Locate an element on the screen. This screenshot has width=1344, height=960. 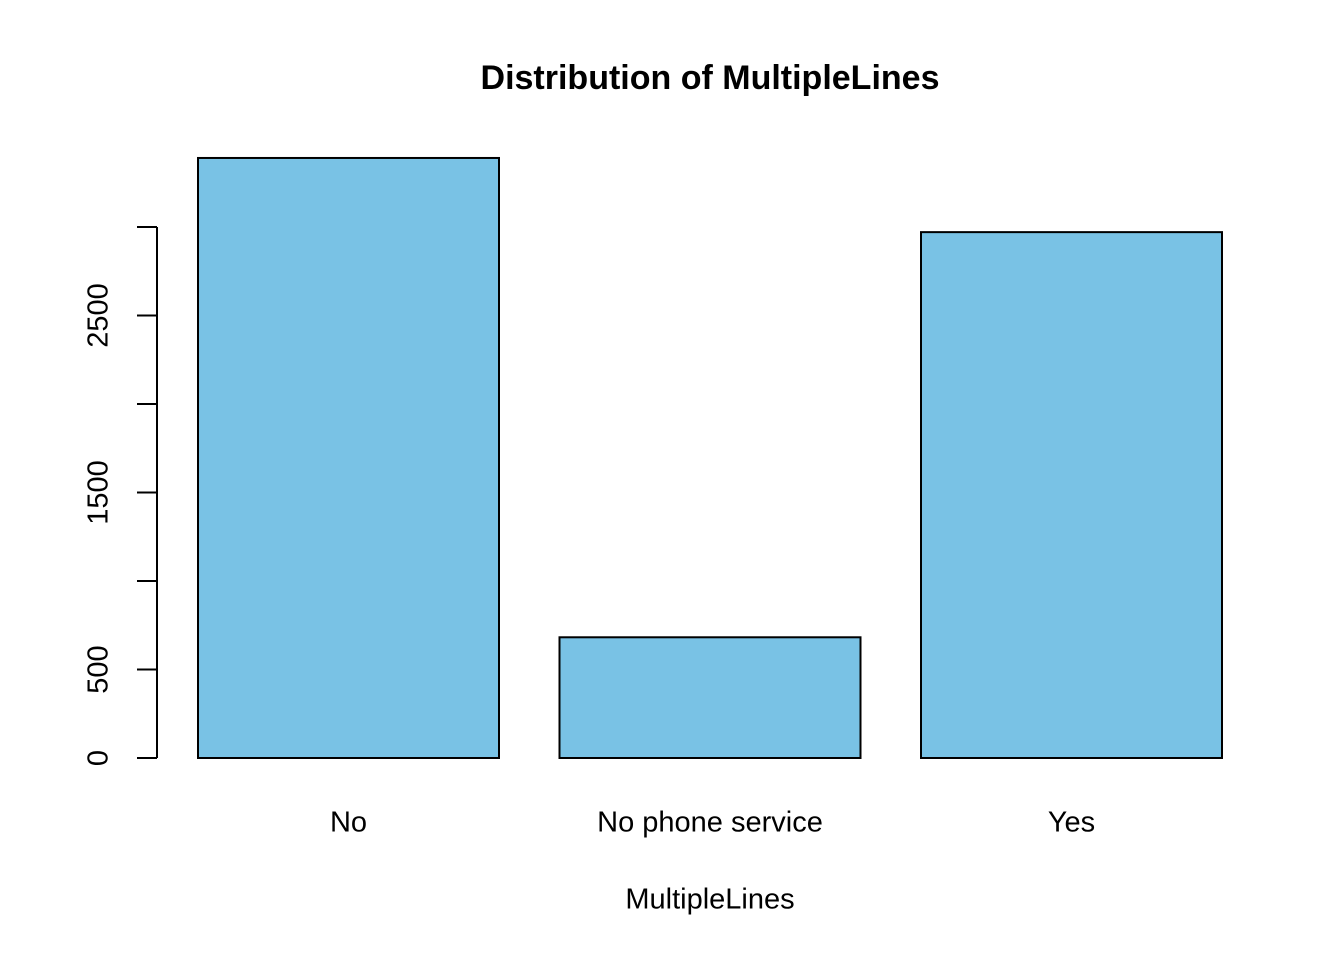
chart-title: Distribution of MultipleLines is located at coordinates (710, 78).